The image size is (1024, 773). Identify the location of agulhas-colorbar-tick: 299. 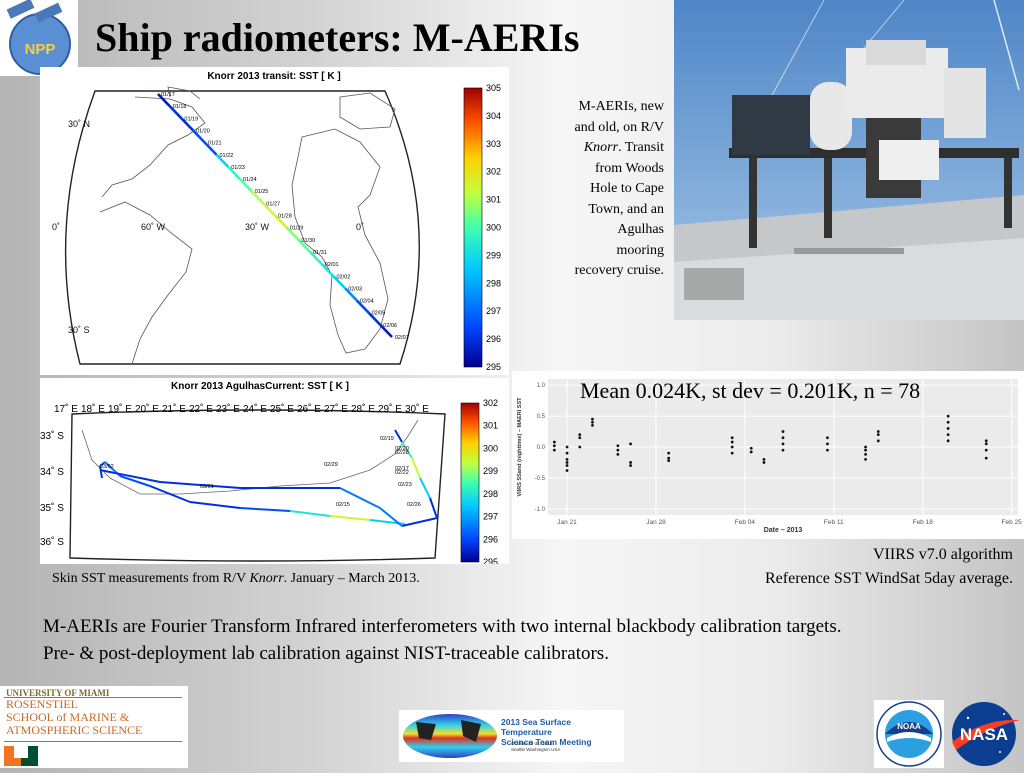
(490, 471).